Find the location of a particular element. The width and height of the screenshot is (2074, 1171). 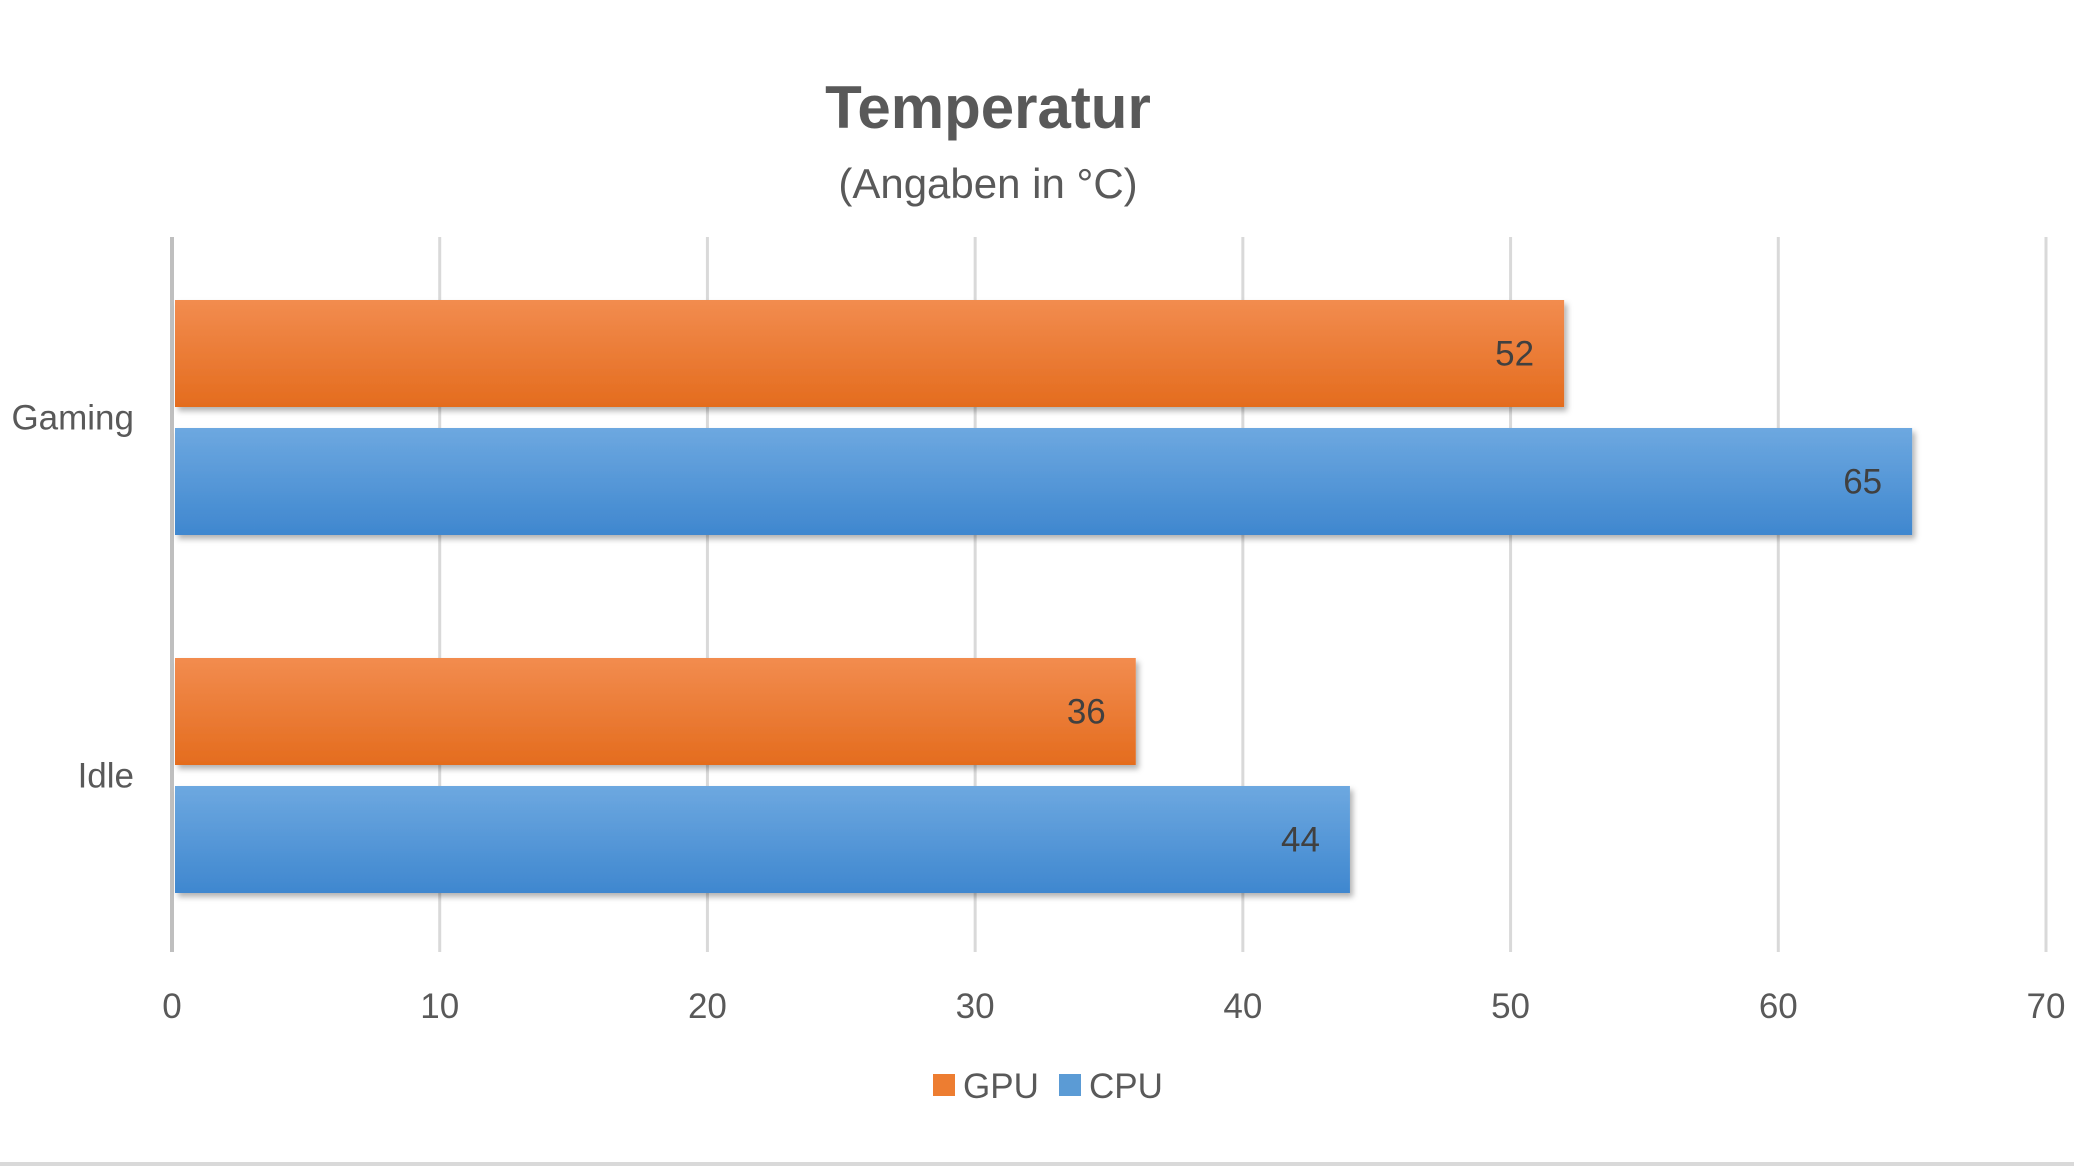

bar-gpu-idle is located at coordinates (655, 711).